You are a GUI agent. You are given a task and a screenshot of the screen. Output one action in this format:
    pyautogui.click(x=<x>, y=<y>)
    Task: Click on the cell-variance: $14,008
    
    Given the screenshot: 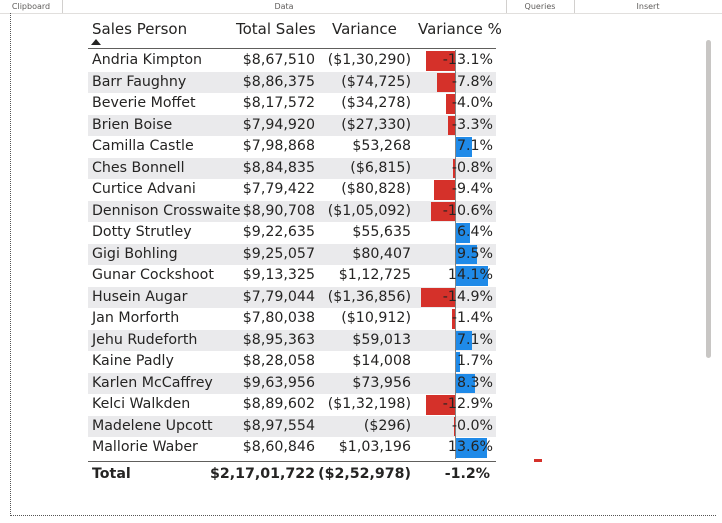 What is the action you would take?
    pyautogui.click(x=381, y=361)
    